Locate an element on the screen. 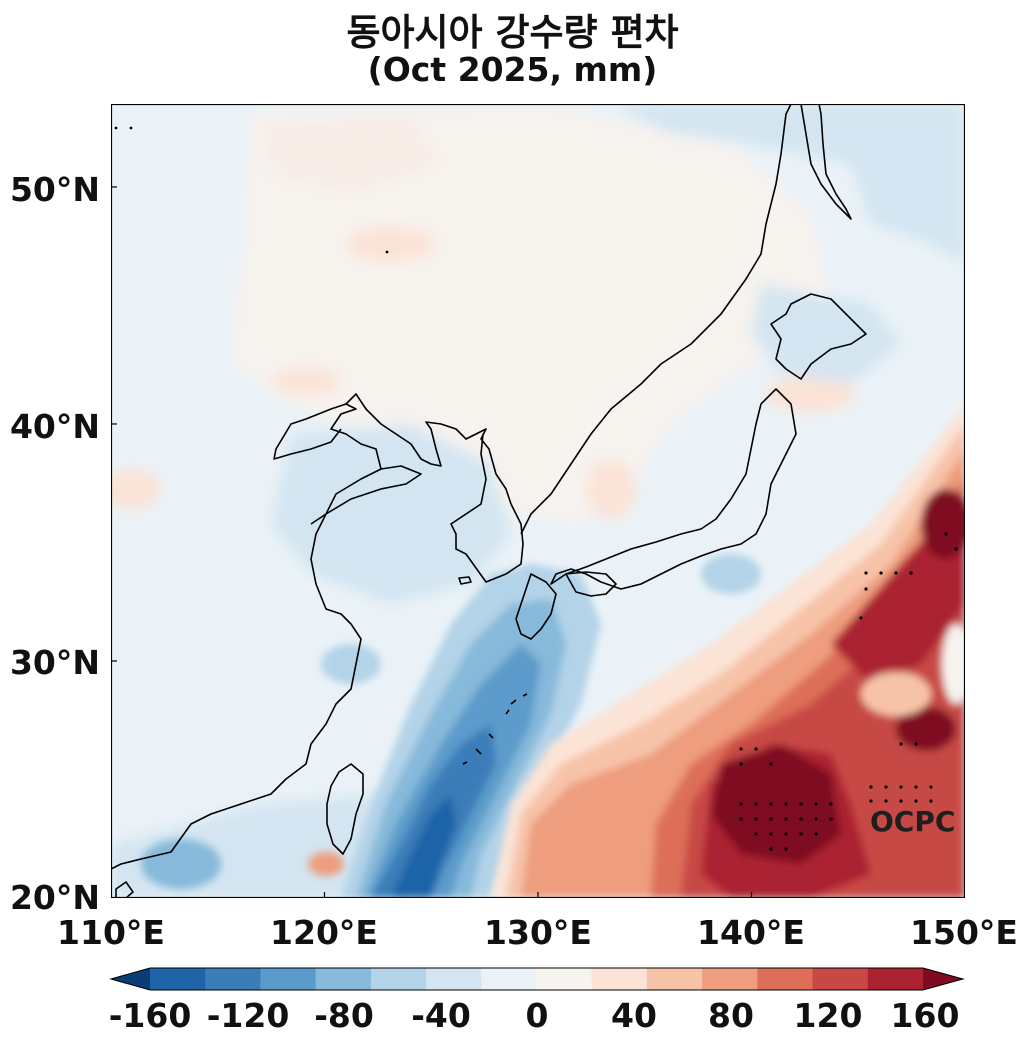 The height and width of the screenshot is (1050, 1025). colorbar-tick: 160 is located at coordinates (925, 1015).